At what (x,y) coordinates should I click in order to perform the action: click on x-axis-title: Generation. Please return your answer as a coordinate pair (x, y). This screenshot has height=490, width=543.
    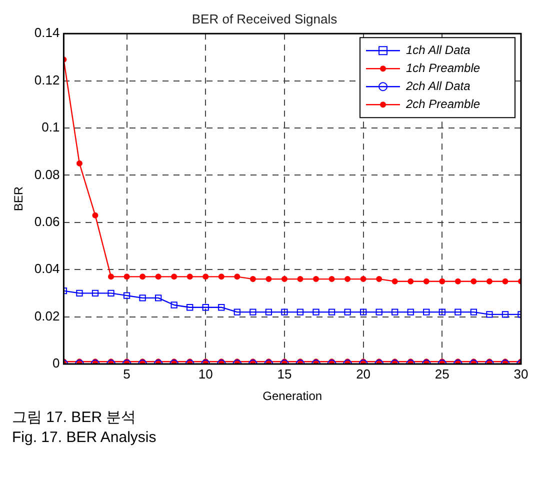
    Looking at the image, I should click on (292, 396).